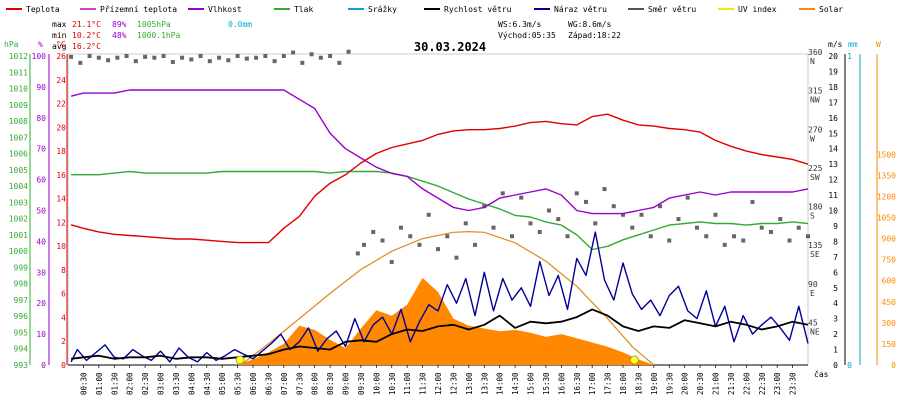  I want to click on x-tick-label: 17:30, so click(608, 383).